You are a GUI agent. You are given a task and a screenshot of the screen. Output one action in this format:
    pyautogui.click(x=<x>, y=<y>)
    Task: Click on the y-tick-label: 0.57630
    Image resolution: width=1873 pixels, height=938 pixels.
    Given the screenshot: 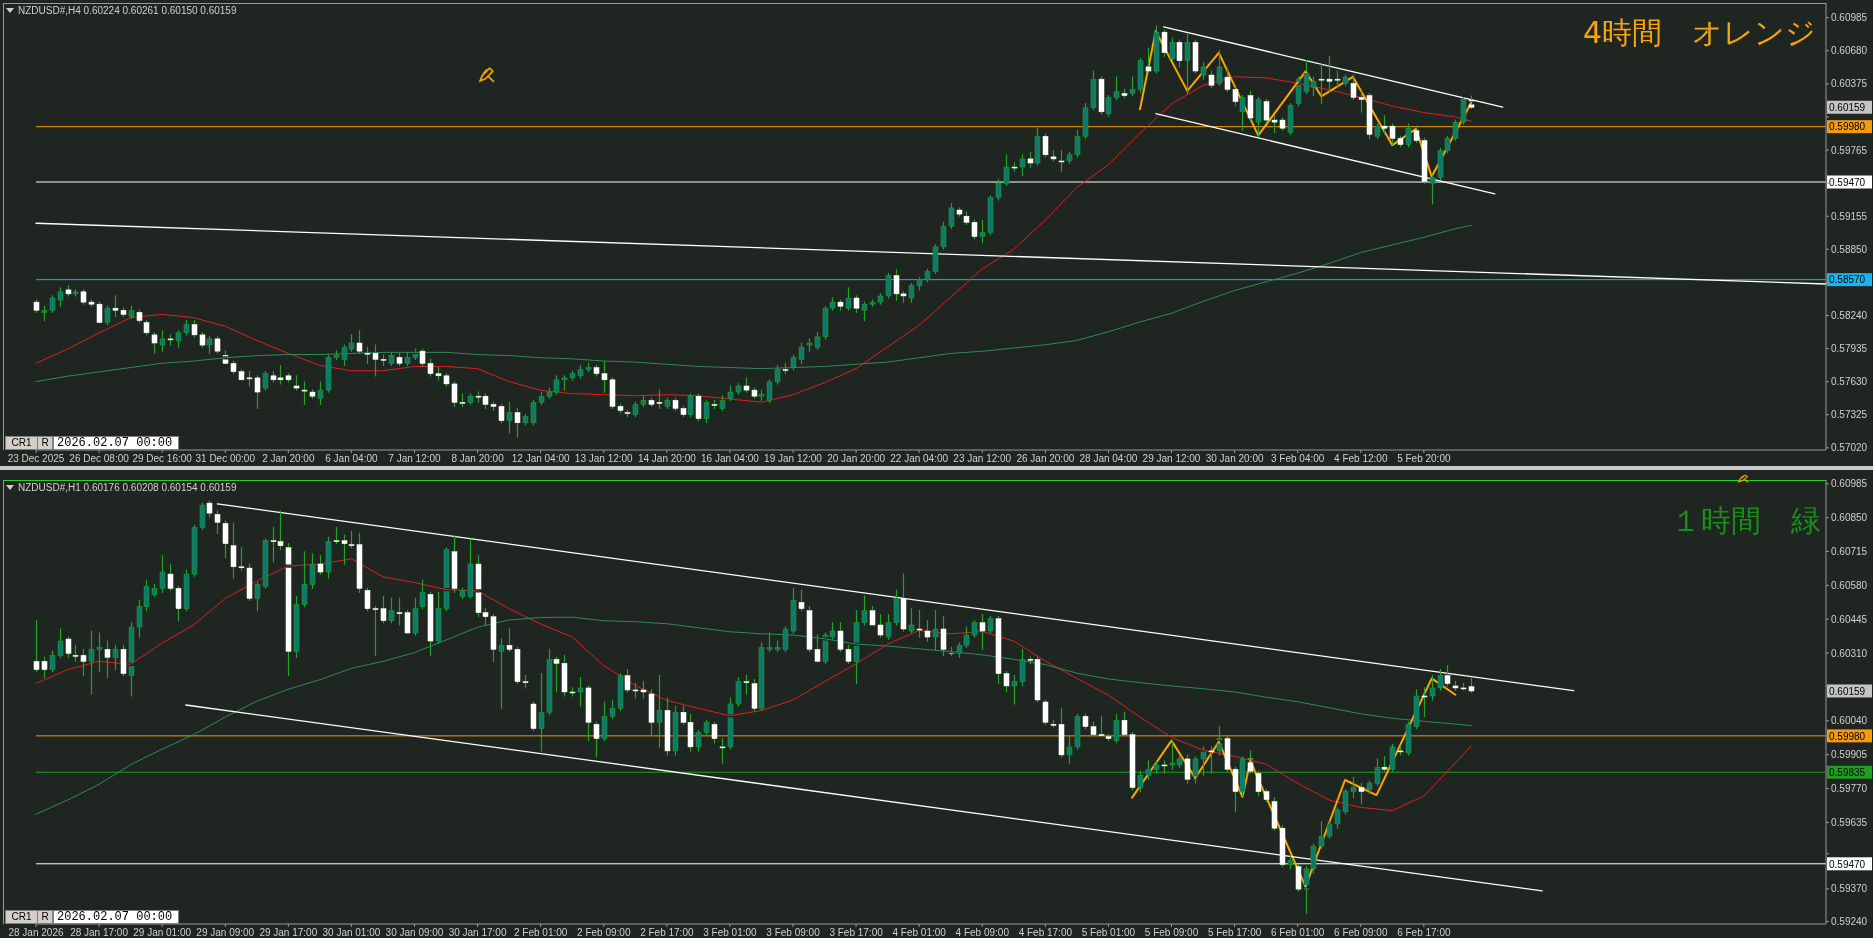 What is the action you would take?
    pyautogui.click(x=1849, y=382)
    